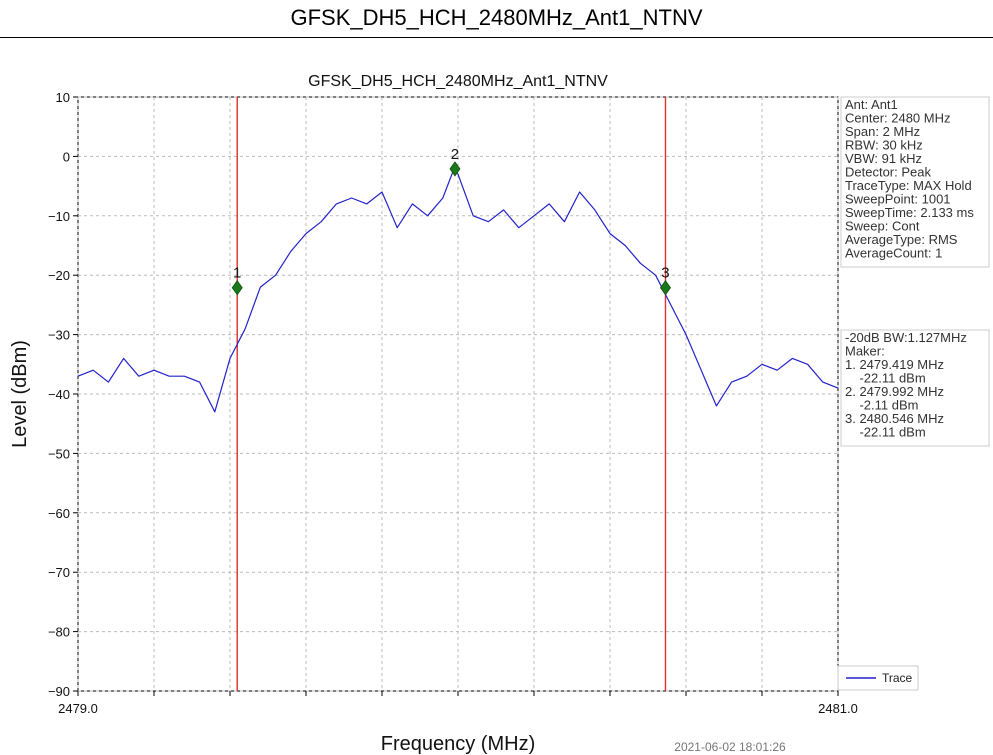 The width and height of the screenshot is (993, 755). What do you see at coordinates (894, 364) in the screenshot?
I see `results-line: 1. 2479.419 MHz` at bounding box center [894, 364].